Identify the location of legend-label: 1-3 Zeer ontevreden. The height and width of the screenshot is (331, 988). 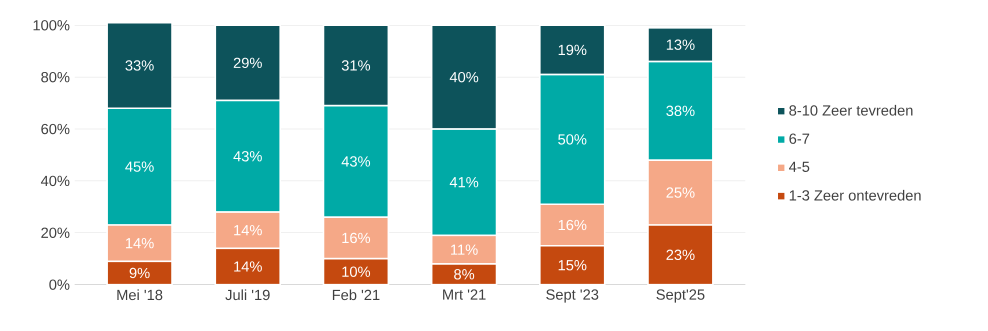
(855, 195).